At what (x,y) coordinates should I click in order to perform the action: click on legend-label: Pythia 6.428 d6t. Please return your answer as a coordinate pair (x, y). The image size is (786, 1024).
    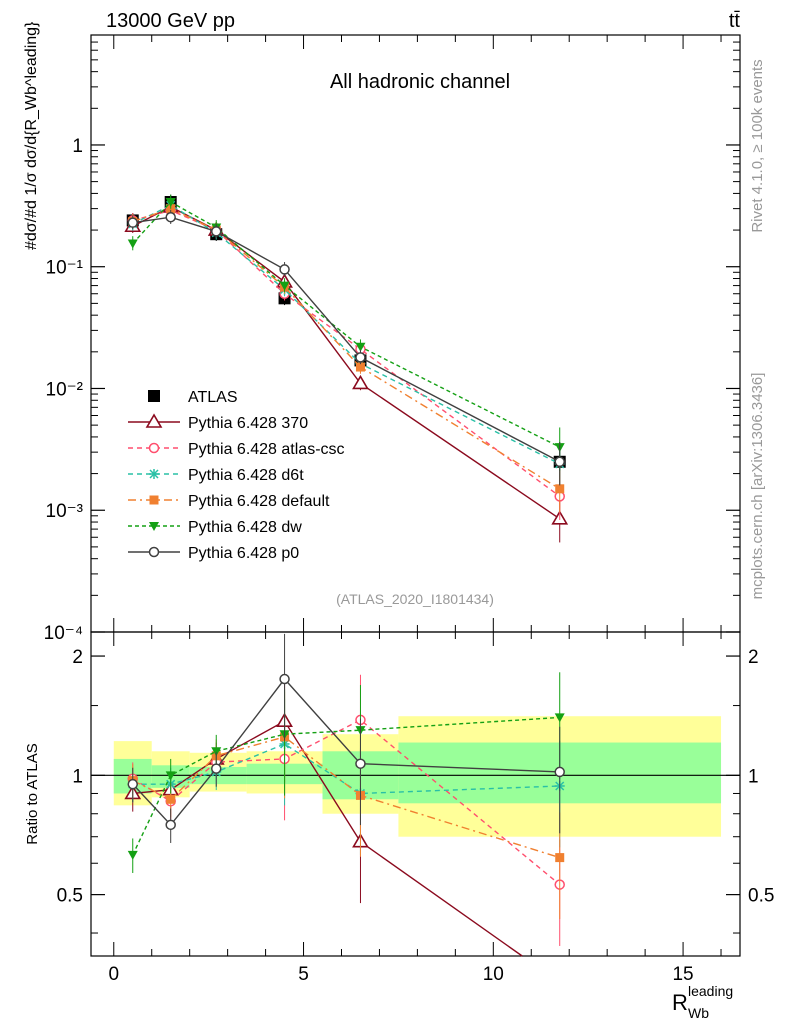
    Looking at the image, I should click on (246, 475).